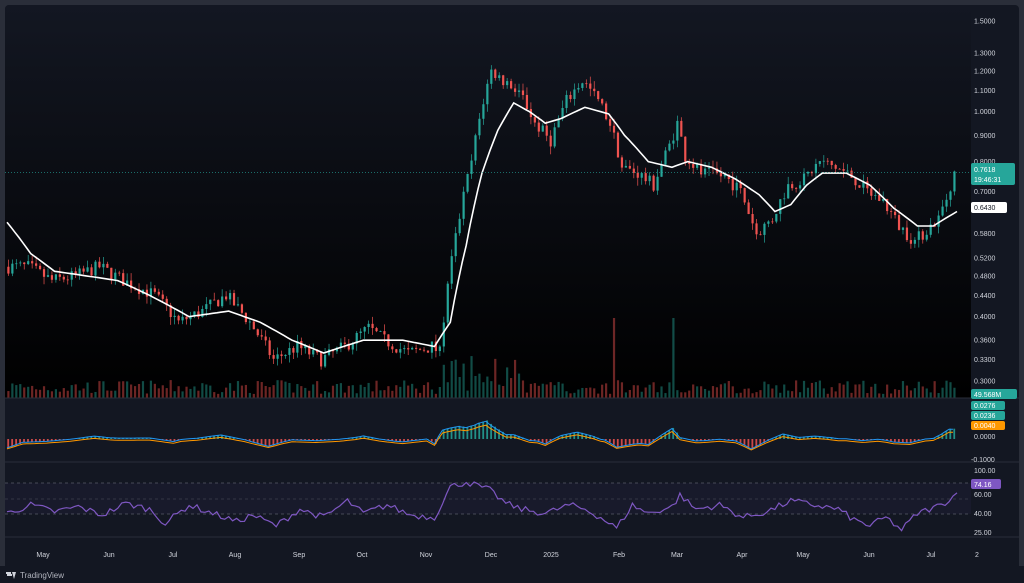  Describe the element at coordinates (985, 437) in the screenshot. I see `macd-tick-zero: 0.0000` at that location.